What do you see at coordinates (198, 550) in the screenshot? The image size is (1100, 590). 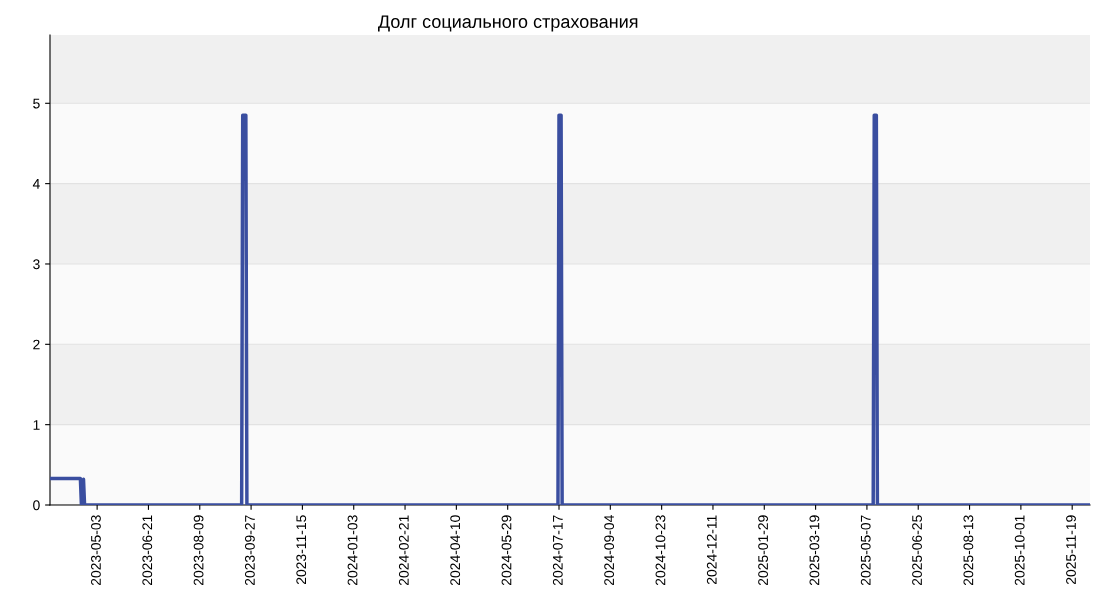 I see `x-tick-label: 2023-08-09` at bounding box center [198, 550].